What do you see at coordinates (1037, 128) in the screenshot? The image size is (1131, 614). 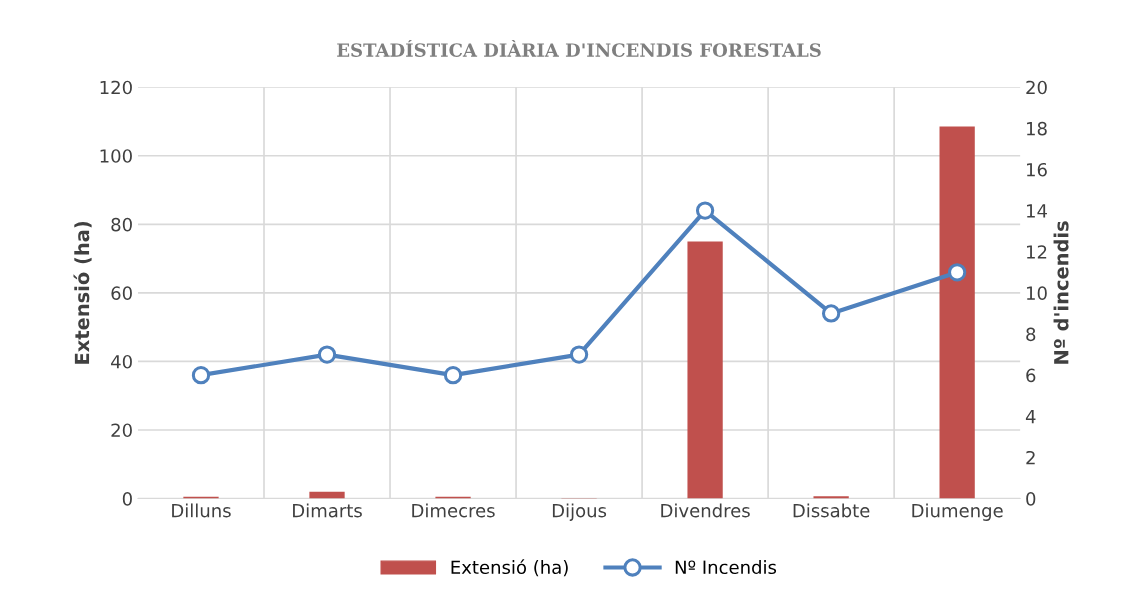 I see `y2-tick-label: 18` at bounding box center [1037, 128].